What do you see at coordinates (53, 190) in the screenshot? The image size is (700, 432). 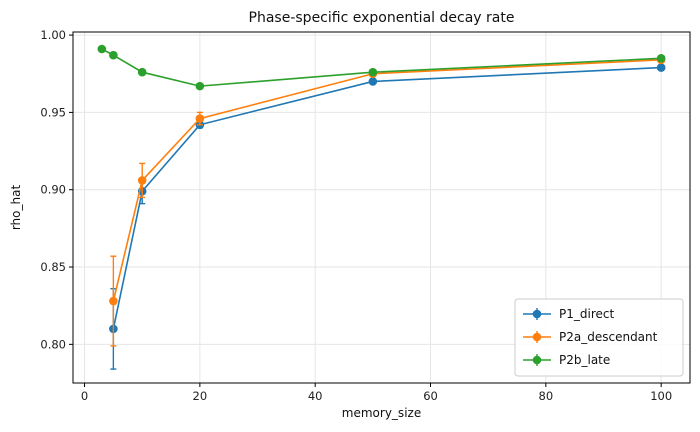 I see `y-tick-label: 0.90` at bounding box center [53, 190].